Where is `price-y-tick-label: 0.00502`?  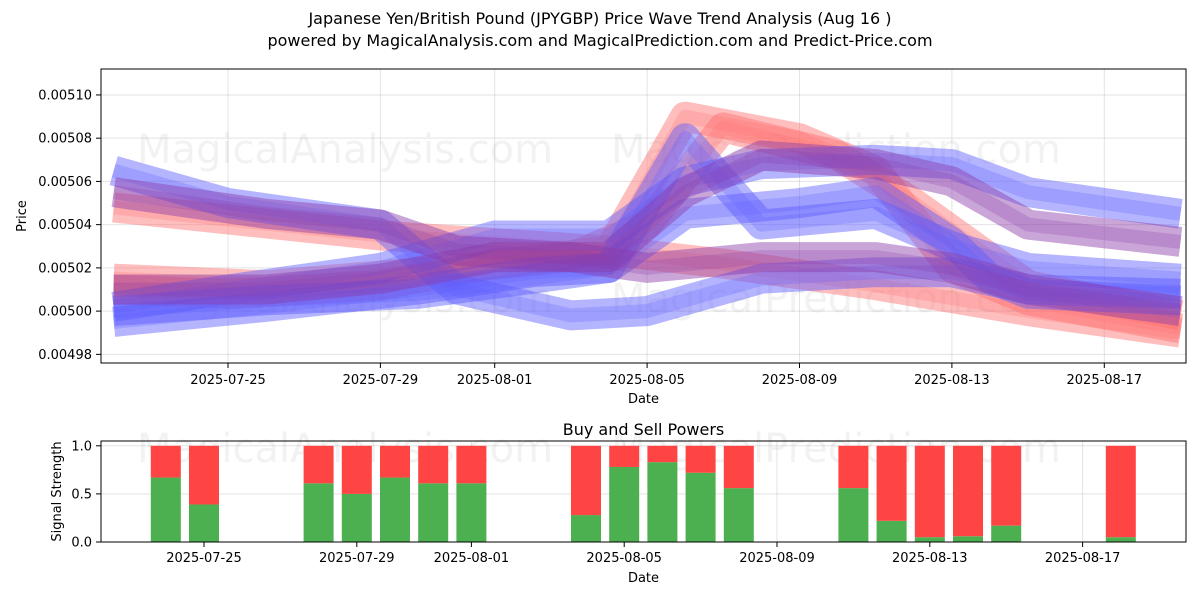
price-y-tick-label: 0.00502 is located at coordinates (65, 268).